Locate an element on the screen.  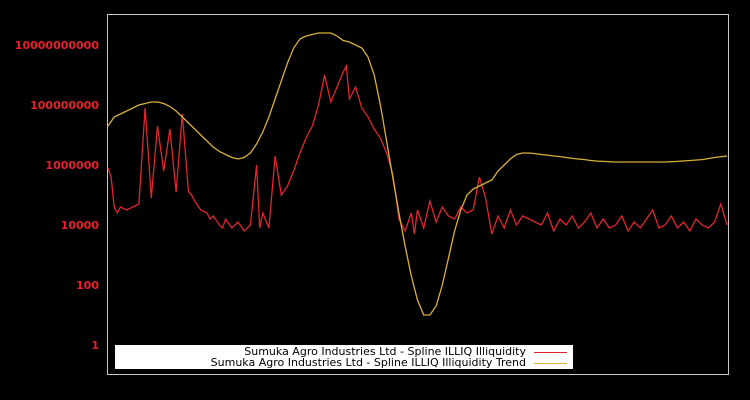
y-tick-label: 100000000 is located at coordinates (64, 105).